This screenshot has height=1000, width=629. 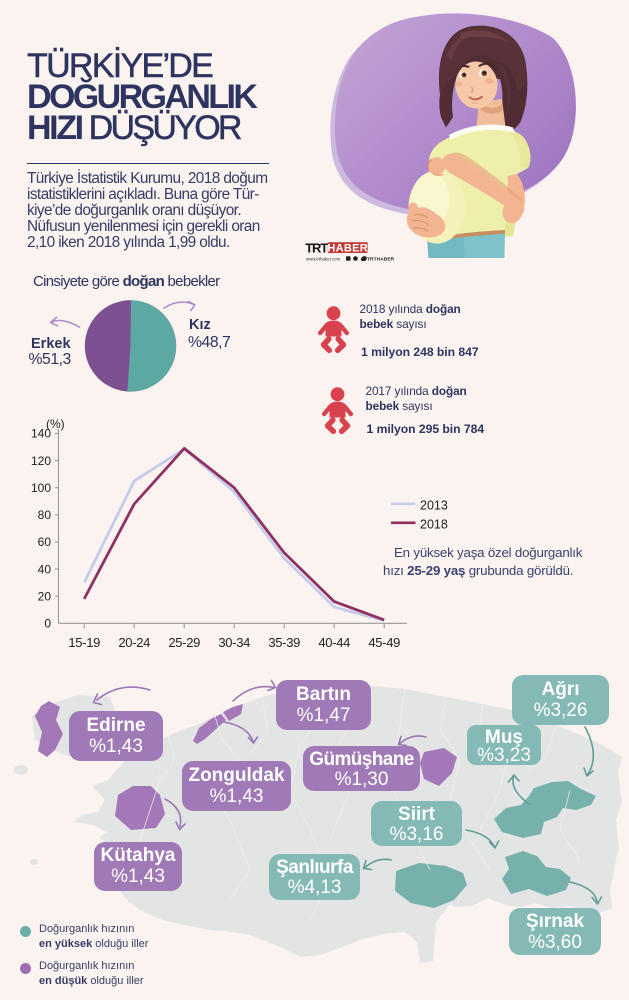 I want to click on svg-text: 2018, so click(x=434, y=524).